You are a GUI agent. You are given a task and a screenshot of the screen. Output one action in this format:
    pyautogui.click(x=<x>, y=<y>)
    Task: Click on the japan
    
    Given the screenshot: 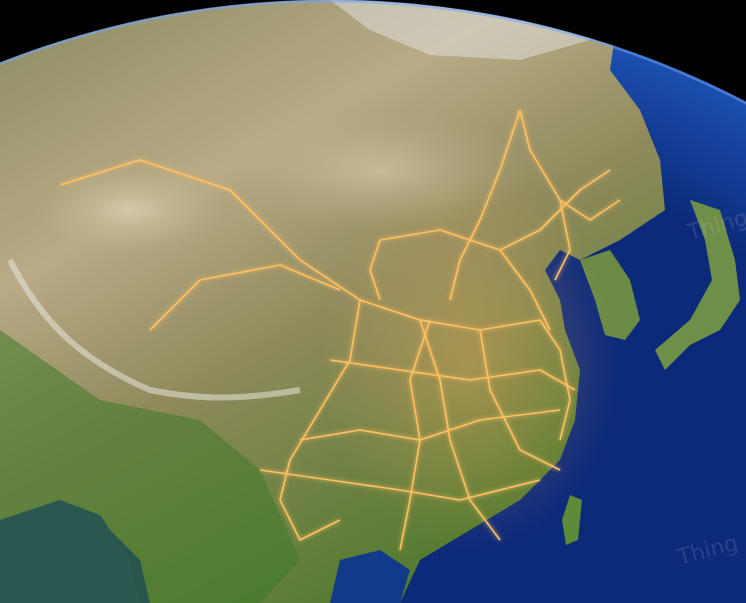 What is the action you would take?
    pyautogui.click(x=697, y=285)
    